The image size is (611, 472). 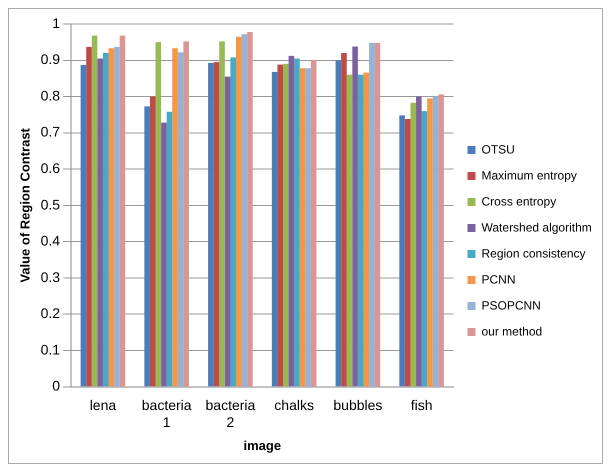 What do you see at coordinates (50, 240) in the screenshot?
I see `y-tick-label: 0.4` at bounding box center [50, 240].